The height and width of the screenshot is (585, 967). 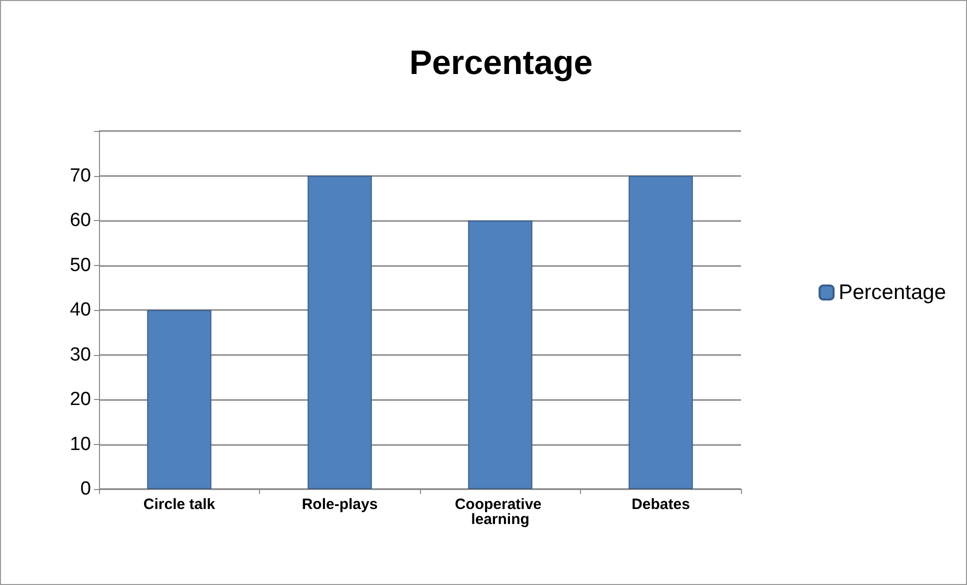 I want to click on y-tick-label: 30, so click(x=80, y=355).